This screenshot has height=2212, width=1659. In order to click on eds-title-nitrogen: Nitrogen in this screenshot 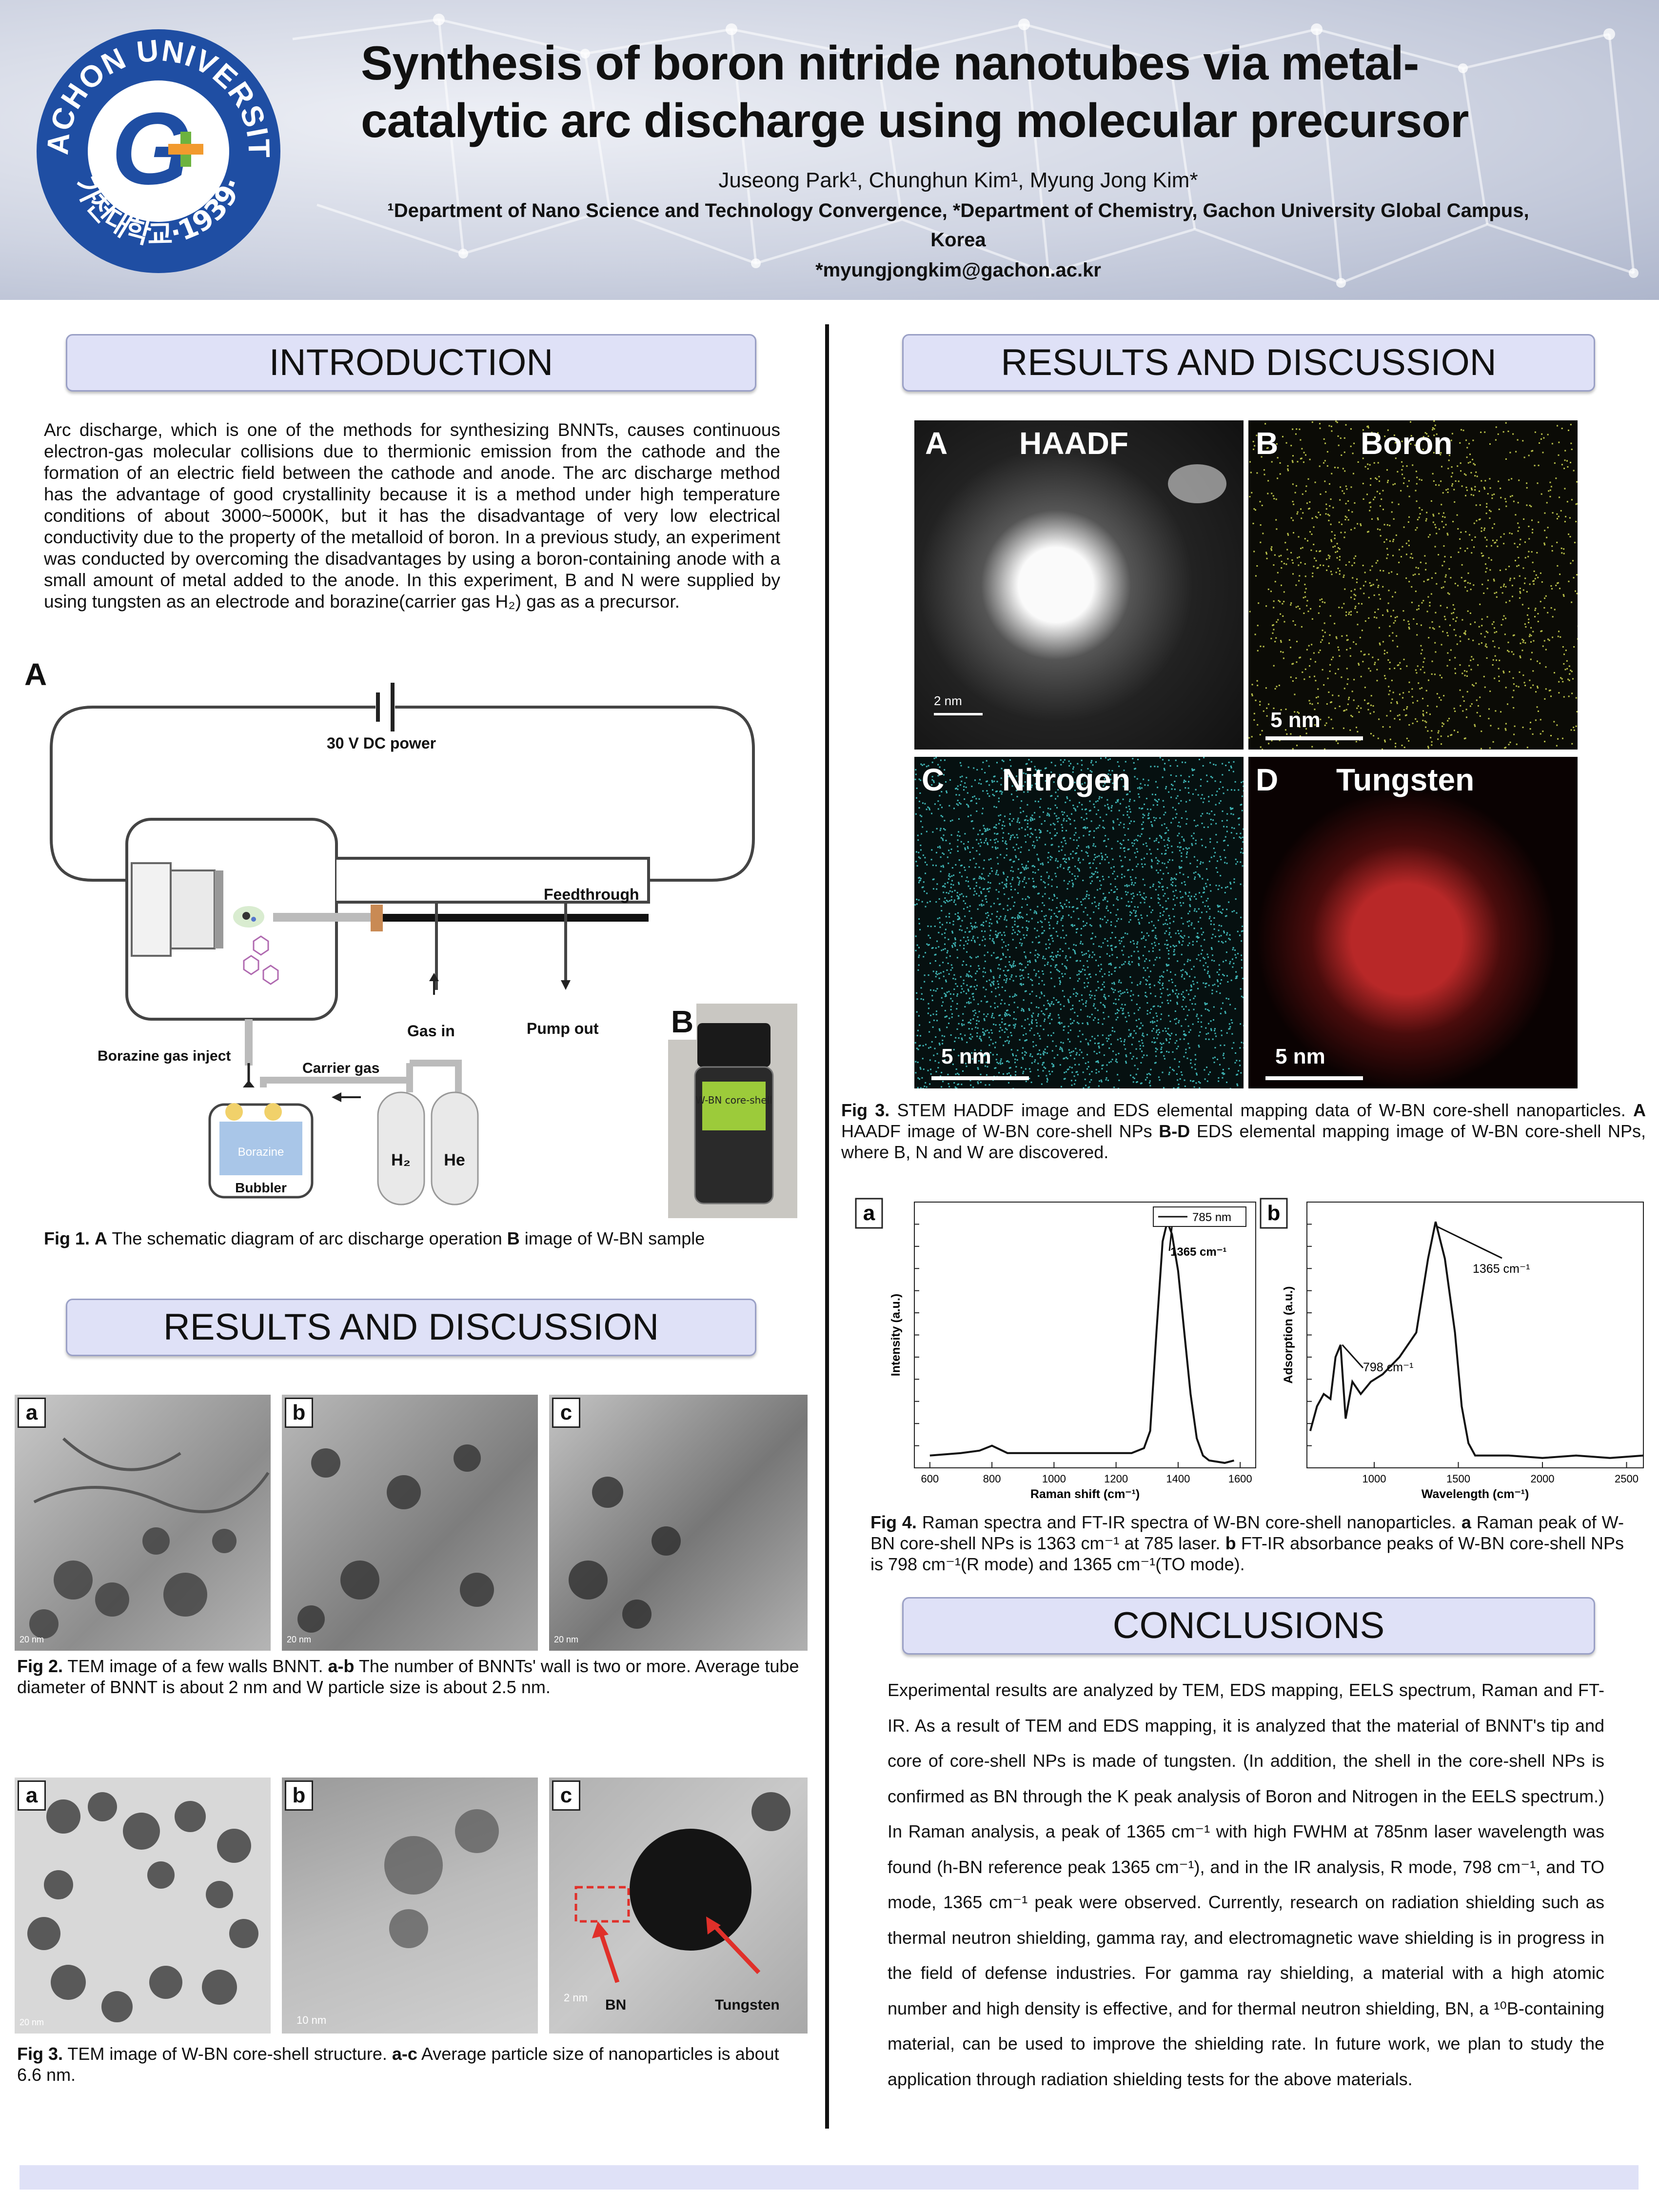, I will do `click(1066, 779)`.